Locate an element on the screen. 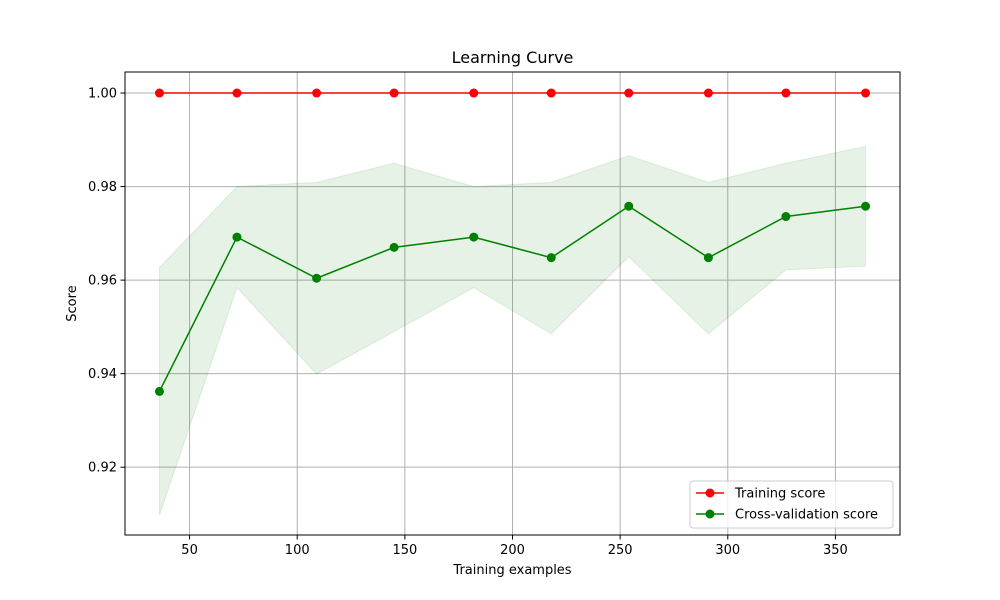  legend-box is located at coordinates (791, 504).